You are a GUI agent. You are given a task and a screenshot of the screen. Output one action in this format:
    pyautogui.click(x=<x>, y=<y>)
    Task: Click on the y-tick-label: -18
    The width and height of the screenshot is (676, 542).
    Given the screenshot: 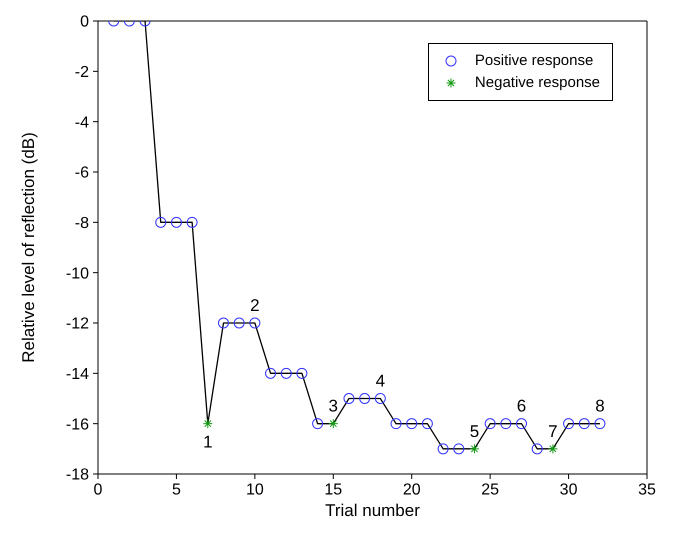 What is the action you would take?
    pyautogui.click(x=78, y=475)
    